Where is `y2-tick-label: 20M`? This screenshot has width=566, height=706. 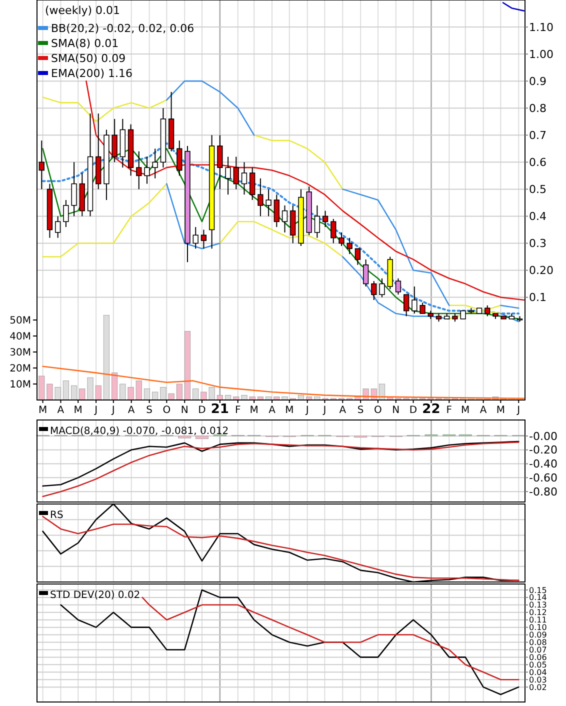 y2-tick-label: 20M is located at coordinates (20, 369).